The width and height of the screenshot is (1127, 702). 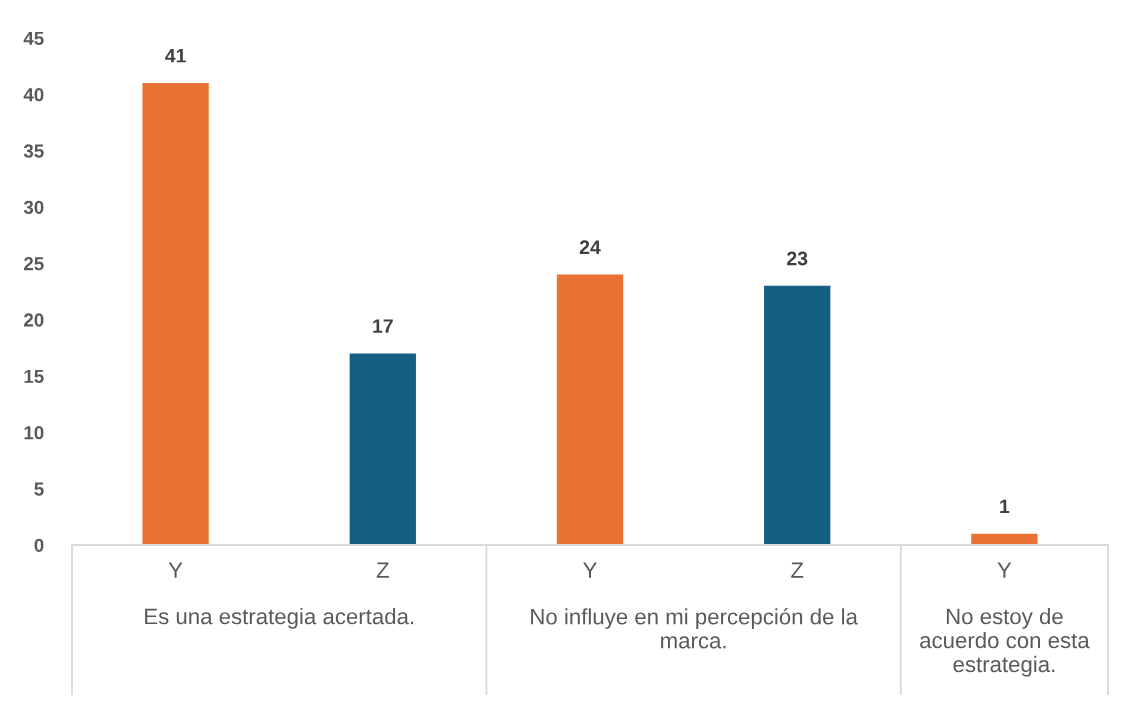 I want to click on text: No estoy de acuerdo con esta estrategia., so click(x=1005, y=642).